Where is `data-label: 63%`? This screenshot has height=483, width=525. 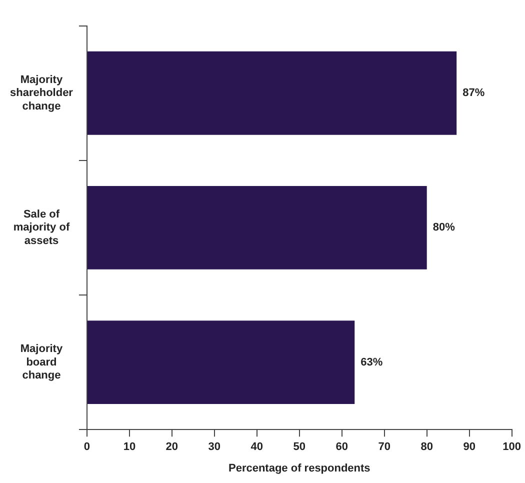 data-label: 63% is located at coordinates (371, 362).